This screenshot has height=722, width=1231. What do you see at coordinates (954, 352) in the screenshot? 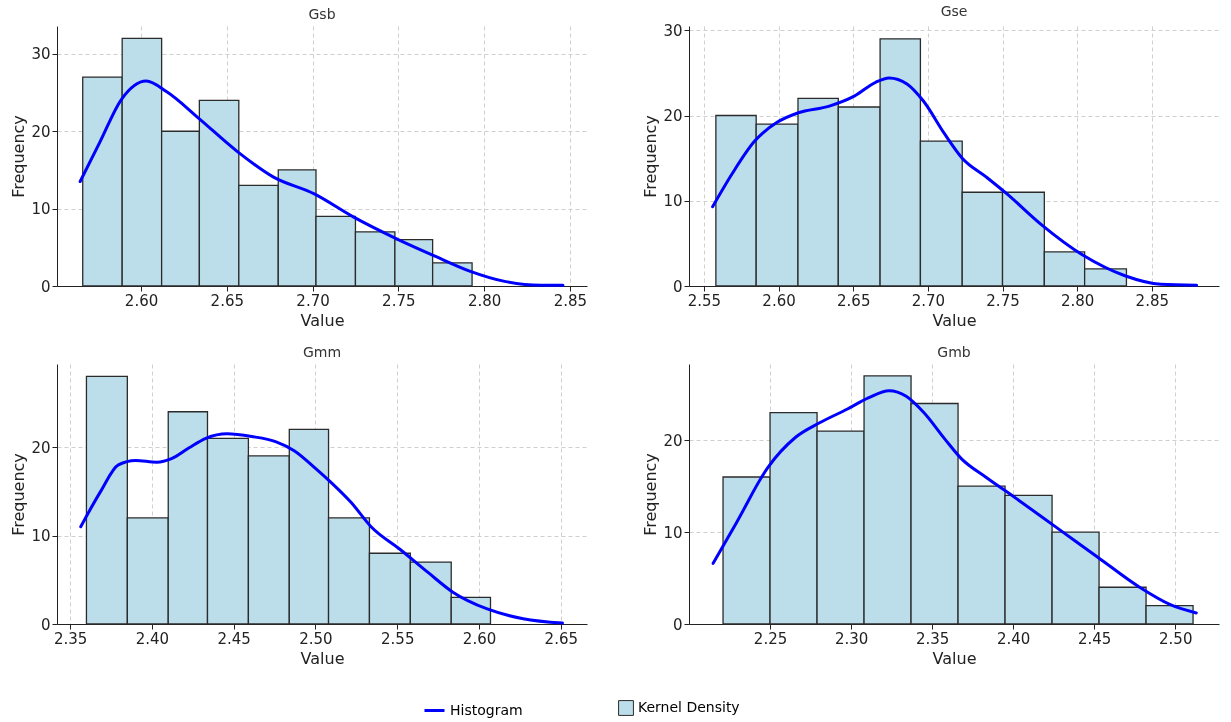
I see `chart-title: Gmb` at bounding box center [954, 352].